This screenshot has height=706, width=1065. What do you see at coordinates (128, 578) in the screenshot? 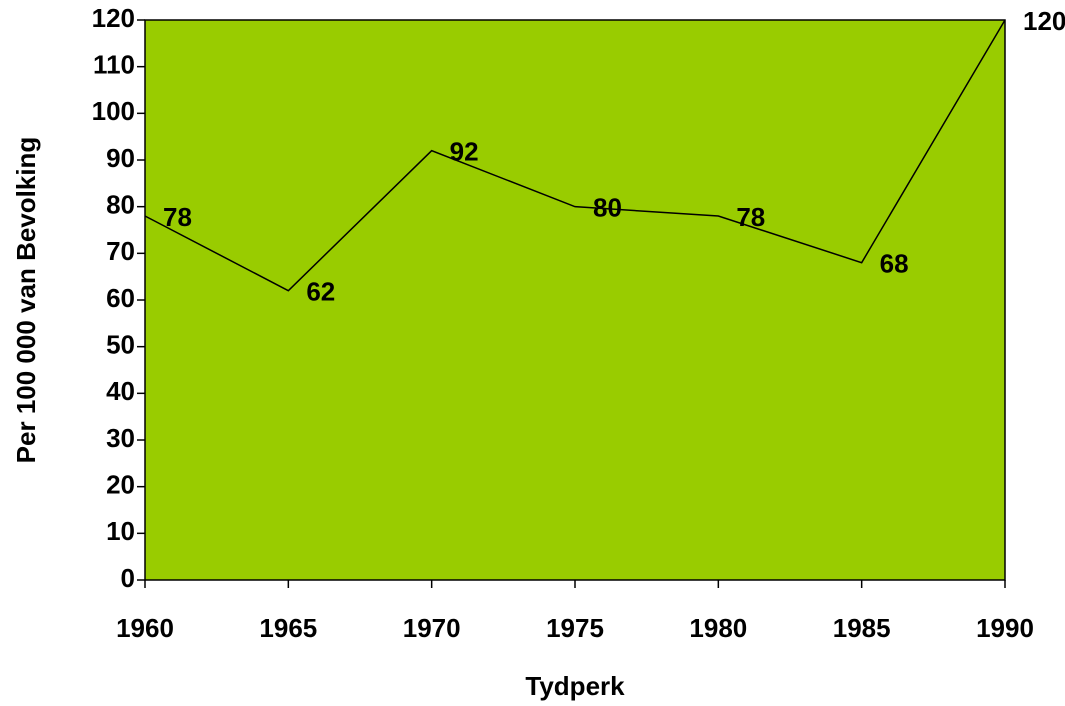
I see `y-tick-label: 0` at bounding box center [128, 578].